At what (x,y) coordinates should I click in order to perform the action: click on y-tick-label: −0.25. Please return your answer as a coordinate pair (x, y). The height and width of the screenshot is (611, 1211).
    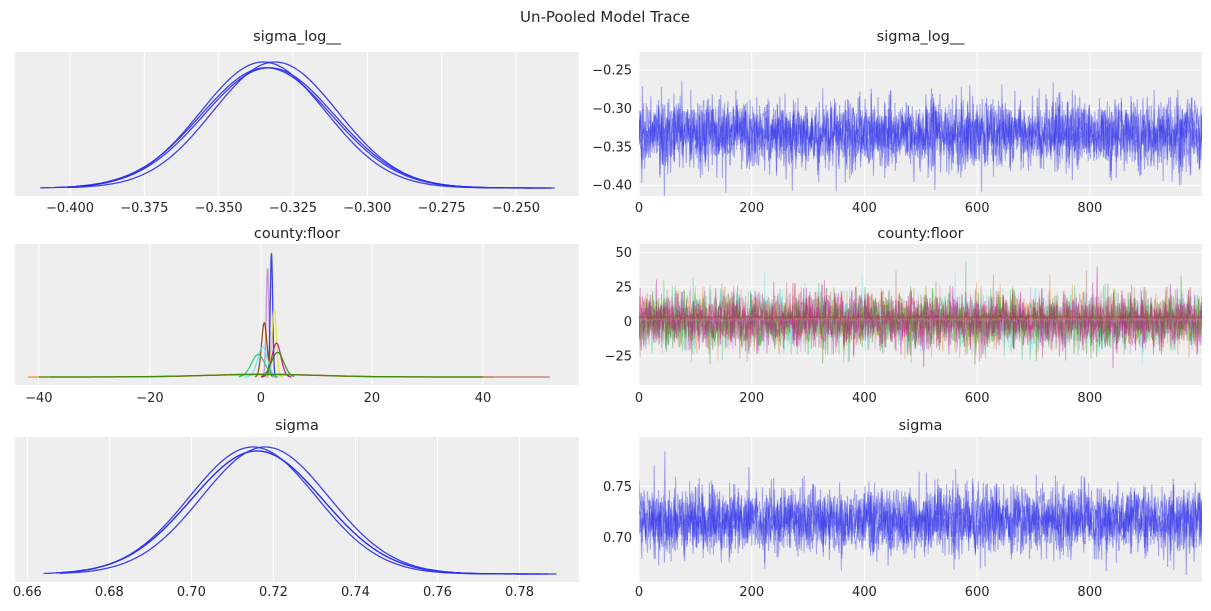
    Looking at the image, I should click on (612, 71).